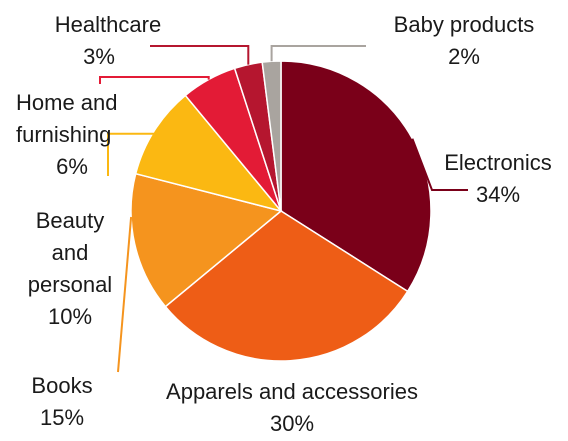 This screenshot has height=441, width=568. What do you see at coordinates (99, 56) in the screenshot?
I see `pct-healthcare: 3%` at bounding box center [99, 56].